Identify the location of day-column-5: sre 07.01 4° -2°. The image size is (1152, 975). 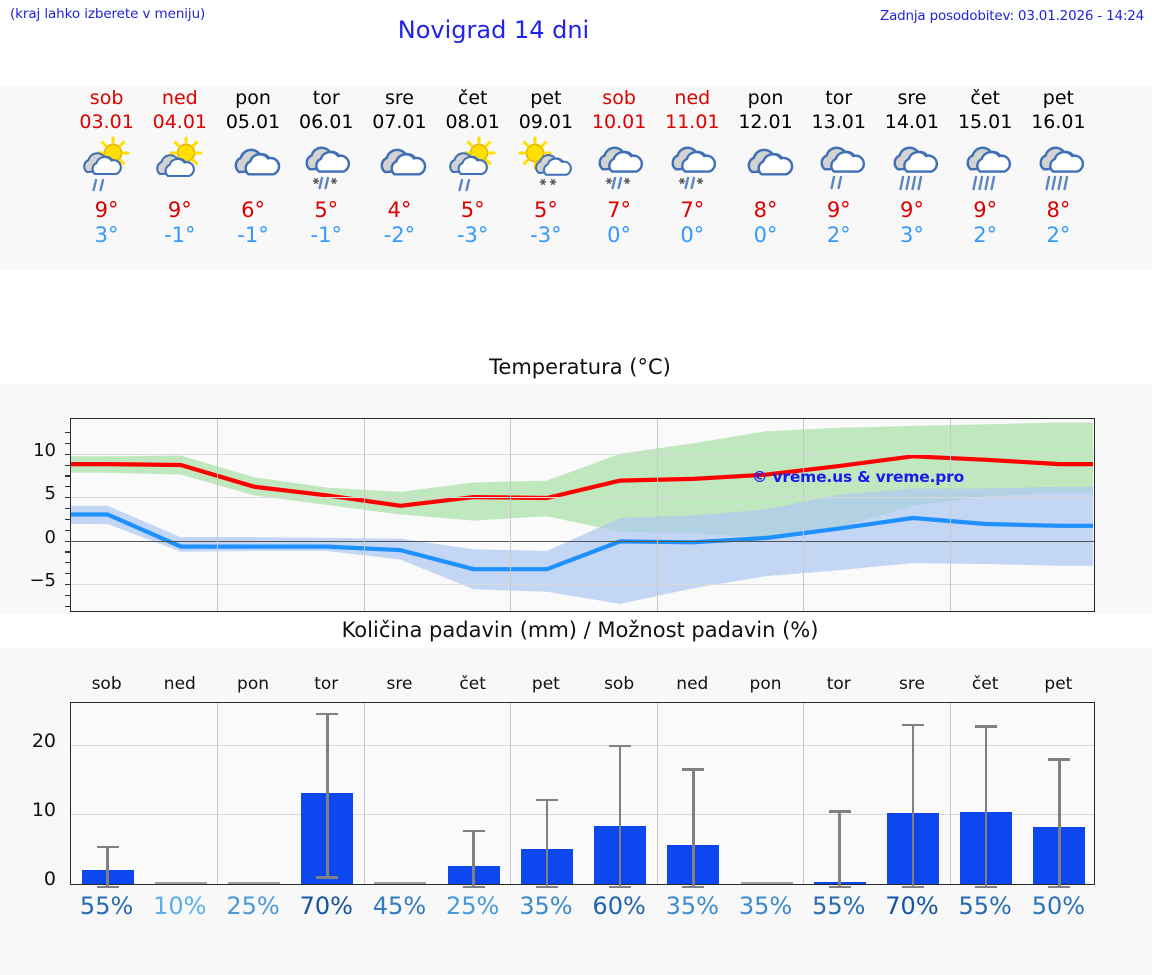
(399, 167).